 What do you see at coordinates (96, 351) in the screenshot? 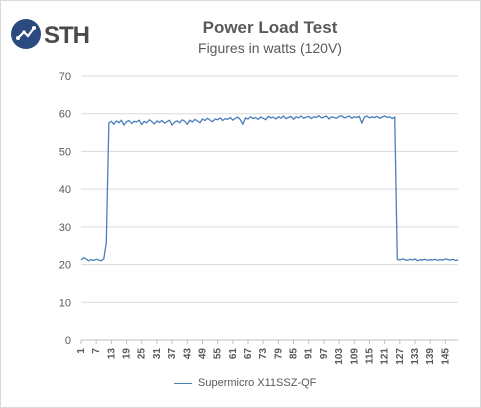
I see `x-tick-label-7: 7` at bounding box center [96, 351].